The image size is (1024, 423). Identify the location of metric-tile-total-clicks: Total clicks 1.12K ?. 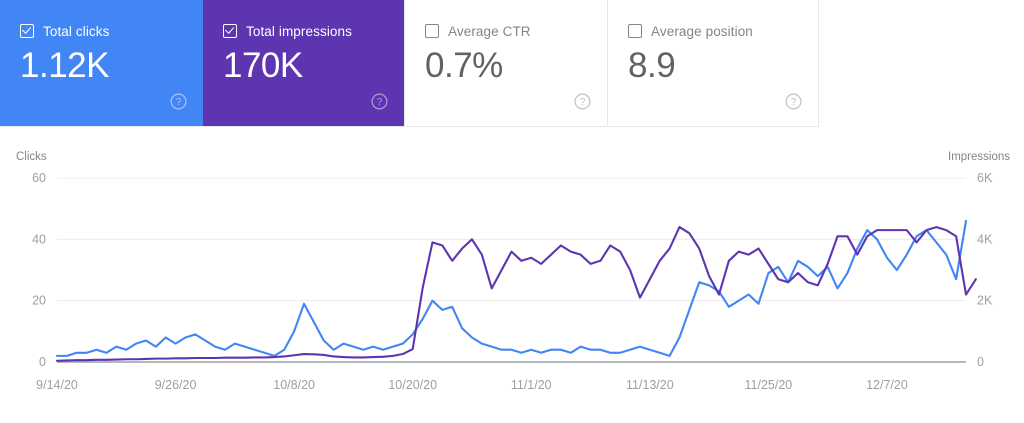
(101, 63).